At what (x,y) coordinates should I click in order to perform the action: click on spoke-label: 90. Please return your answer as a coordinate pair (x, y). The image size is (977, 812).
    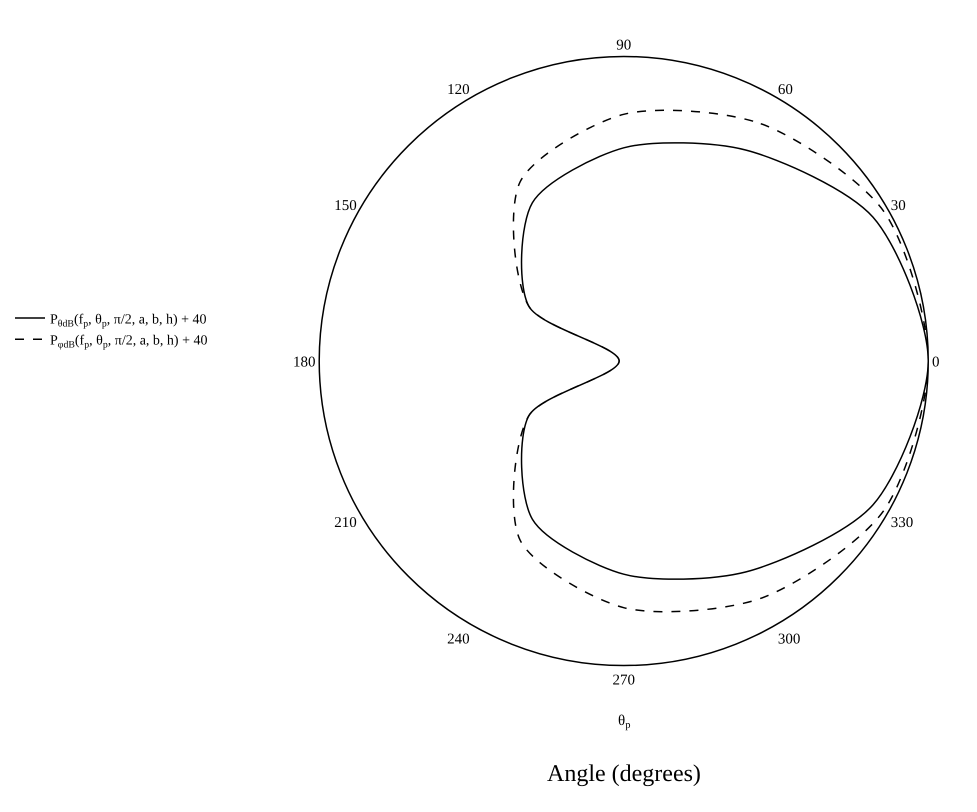
    Looking at the image, I should click on (624, 46).